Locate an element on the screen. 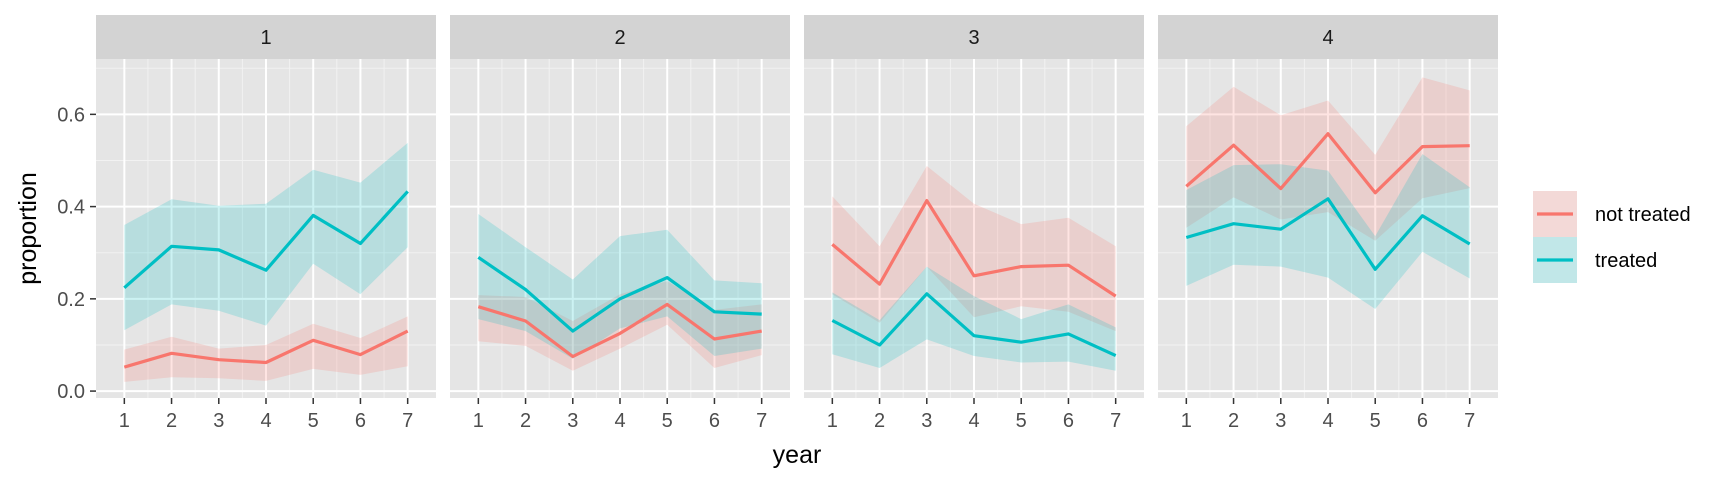 The width and height of the screenshot is (1728, 485). x-axis-title: year is located at coordinates (797, 455).